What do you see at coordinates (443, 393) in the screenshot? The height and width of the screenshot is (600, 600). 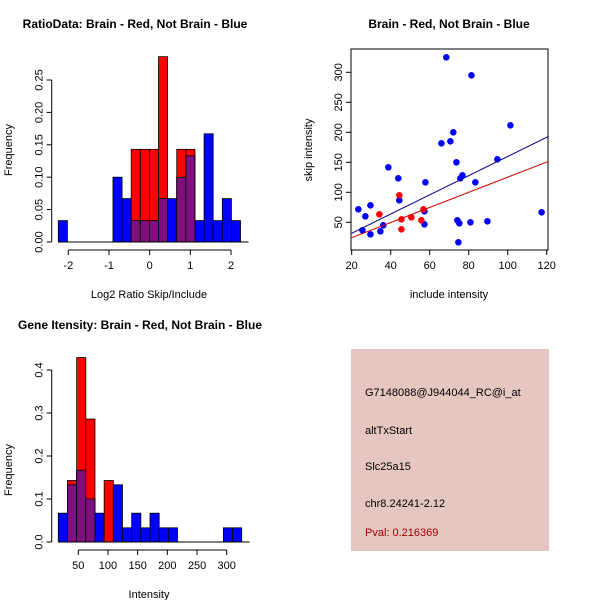 I see `probe-id: G7148088@J944044_RC@i_at` at bounding box center [443, 393].